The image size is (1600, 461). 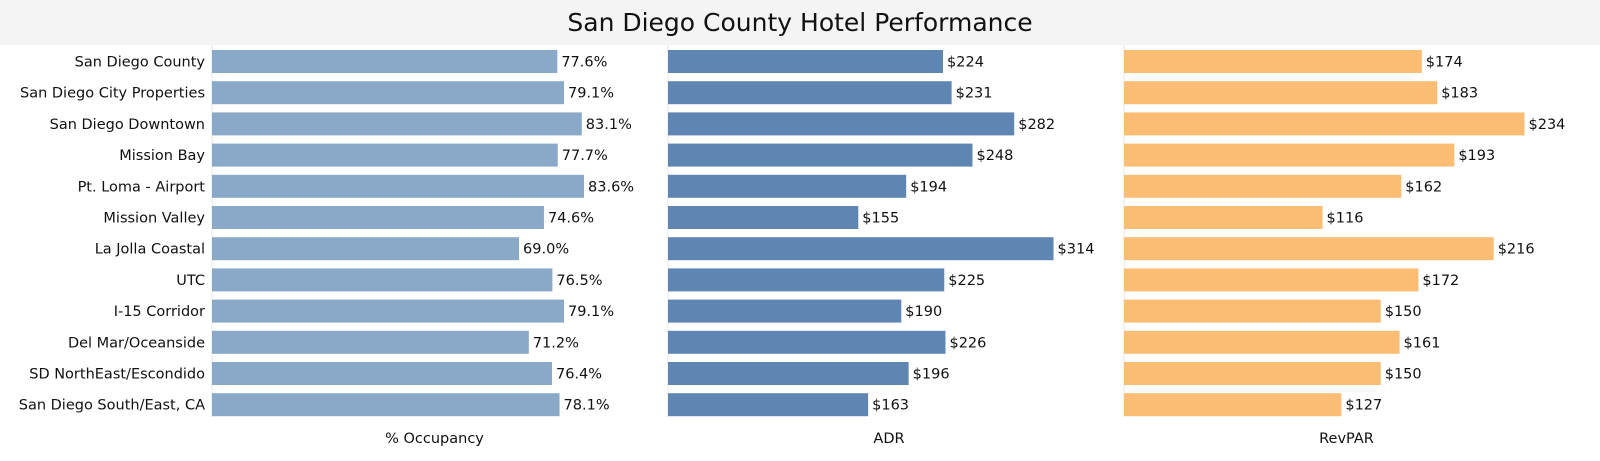 I want to click on category-label: Del Mar/Oceanside, so click(x=136, y=343).